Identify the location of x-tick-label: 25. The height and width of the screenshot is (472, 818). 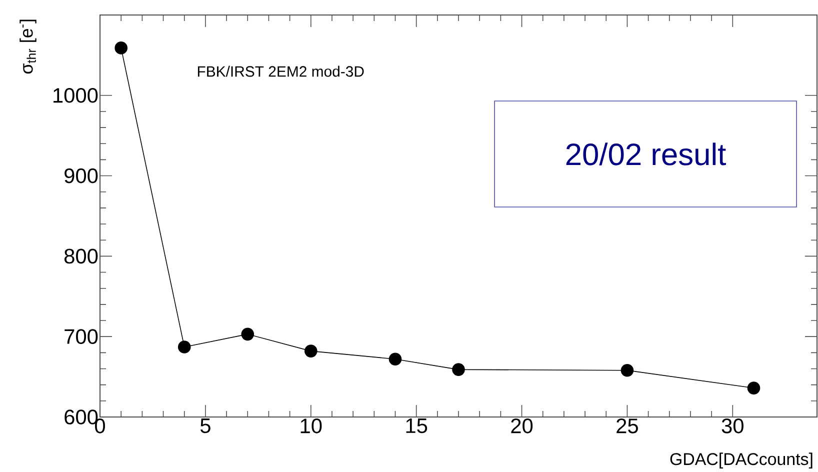
(627, 426).